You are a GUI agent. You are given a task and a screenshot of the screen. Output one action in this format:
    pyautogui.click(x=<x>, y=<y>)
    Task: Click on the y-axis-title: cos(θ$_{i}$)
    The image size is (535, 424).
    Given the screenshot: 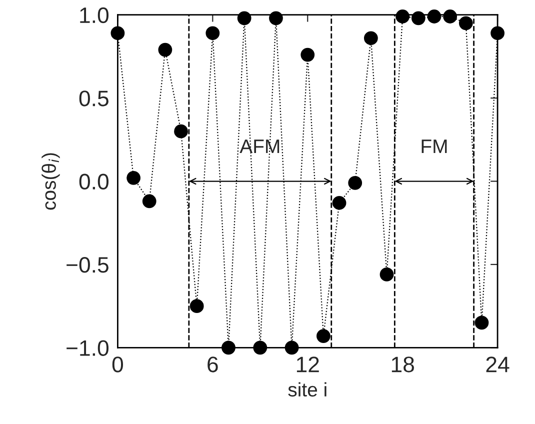 What is the action you would take?
    pyautogui.click(x=51, y=181)
    